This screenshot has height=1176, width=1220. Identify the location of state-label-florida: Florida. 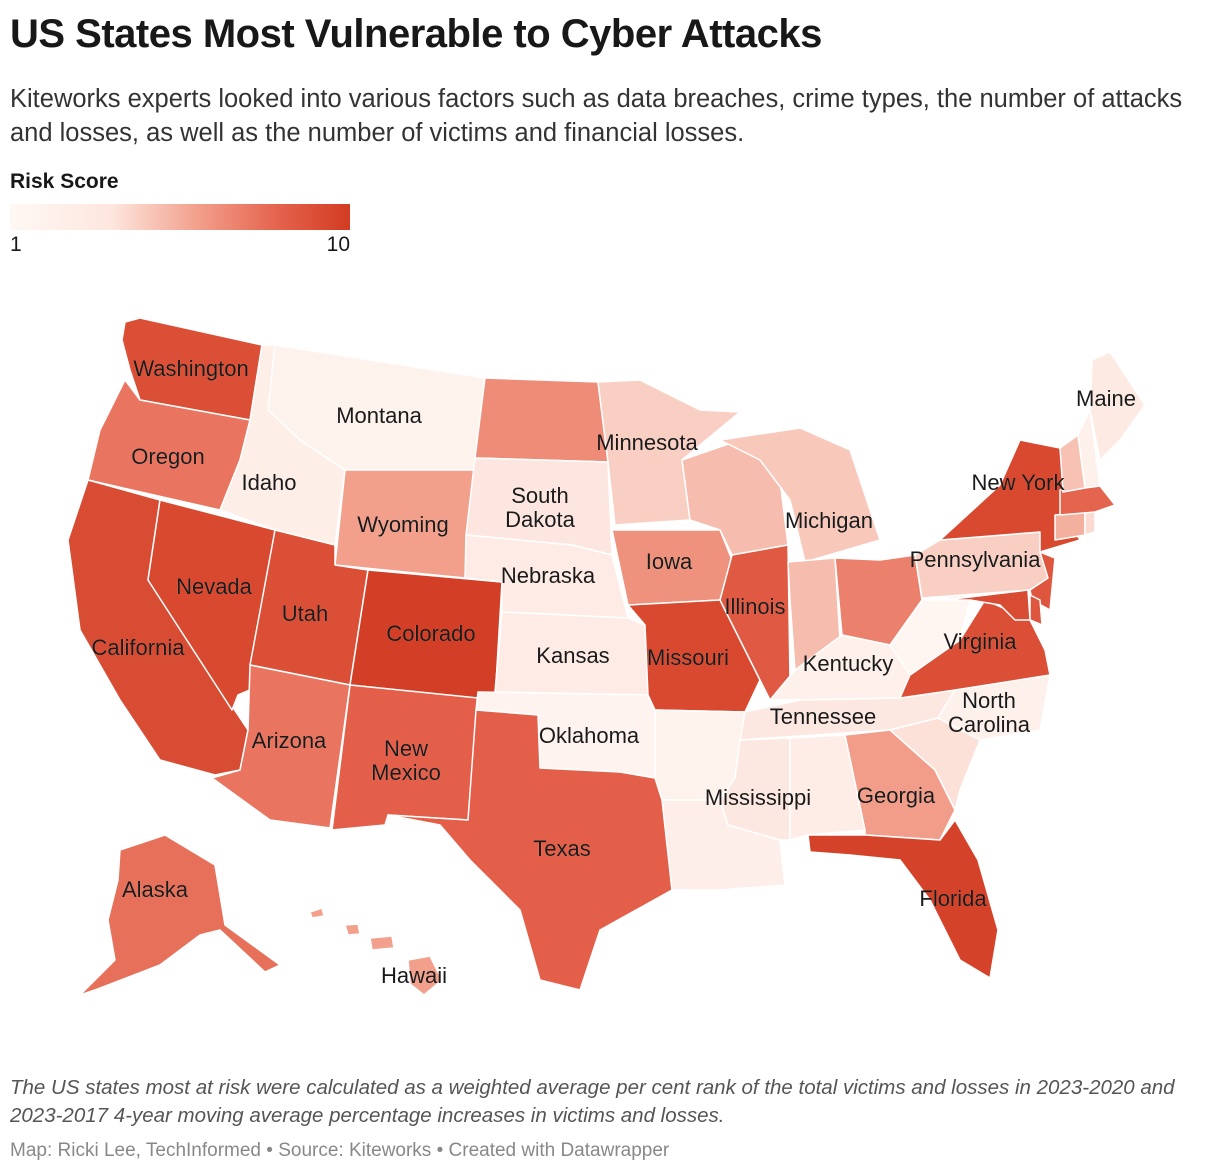
(953, 898).